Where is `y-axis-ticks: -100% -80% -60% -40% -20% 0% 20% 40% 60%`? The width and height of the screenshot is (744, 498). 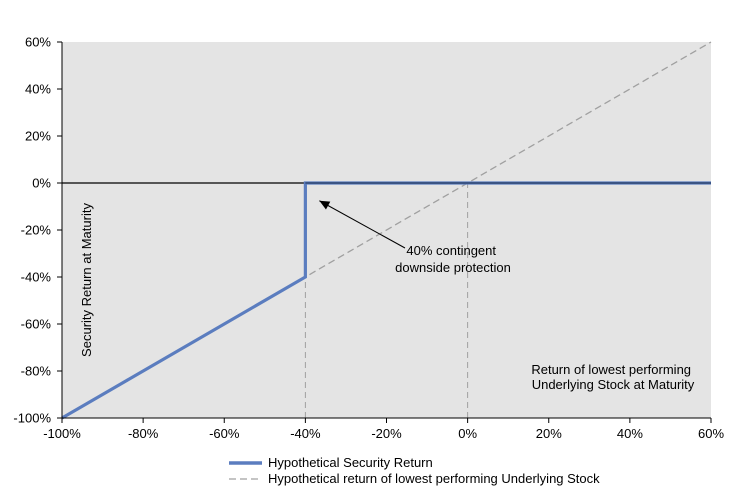
y-axis-ticks: -100% -80% -60% -40% -20% 0% 20% 40% 60% is located at coordinates (37, 230).